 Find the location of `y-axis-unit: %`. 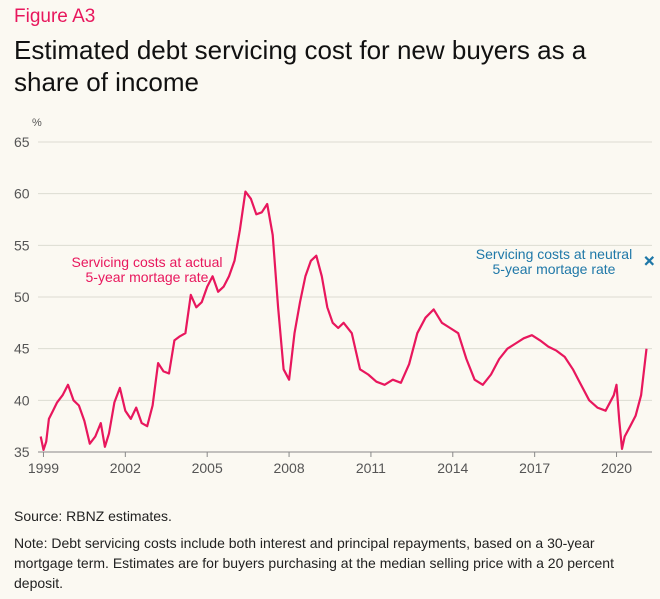

y-axis-unit: % is located at coordinates (37, 123).